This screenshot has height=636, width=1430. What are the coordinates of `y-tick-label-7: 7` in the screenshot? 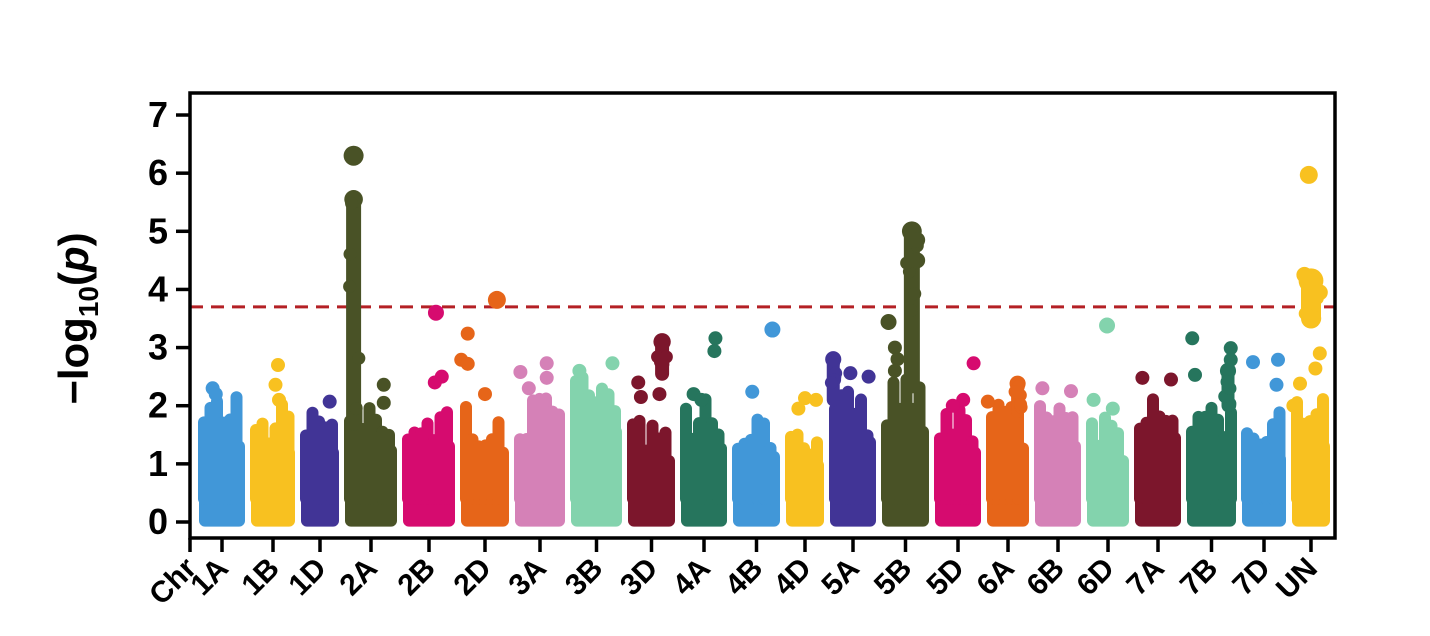 It's located at (158, 114).